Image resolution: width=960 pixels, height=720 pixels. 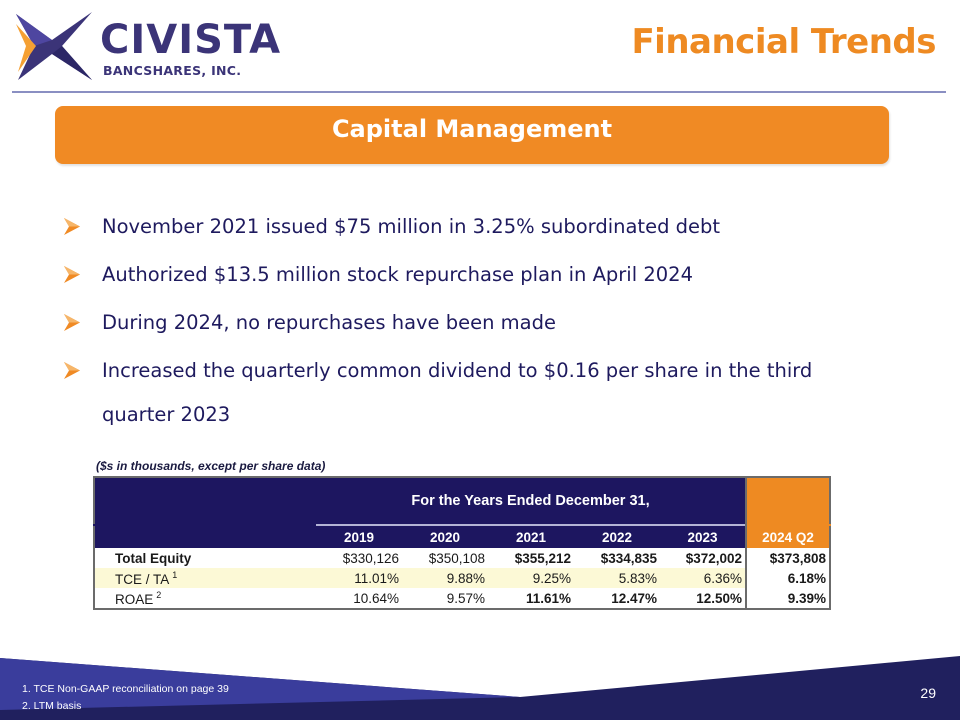 What do you see at coordinates (787, 598) in the screenshot?
I see `table-cell: 9.39%` at bounding box center [787, 598].